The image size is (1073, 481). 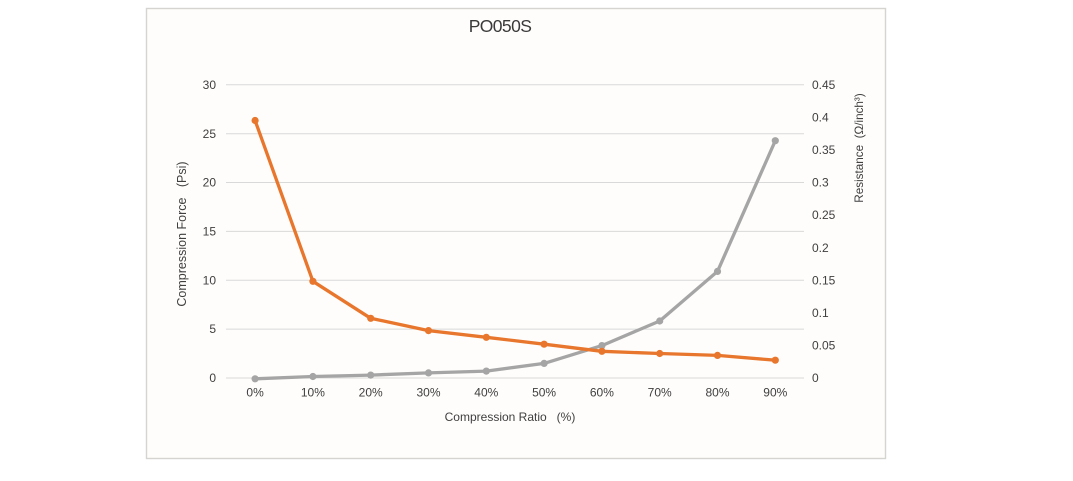 What do you see at coordinates (824, 280) in the screenshot?
I see `svg-text: 0.15` at bounding box center [824, 280].